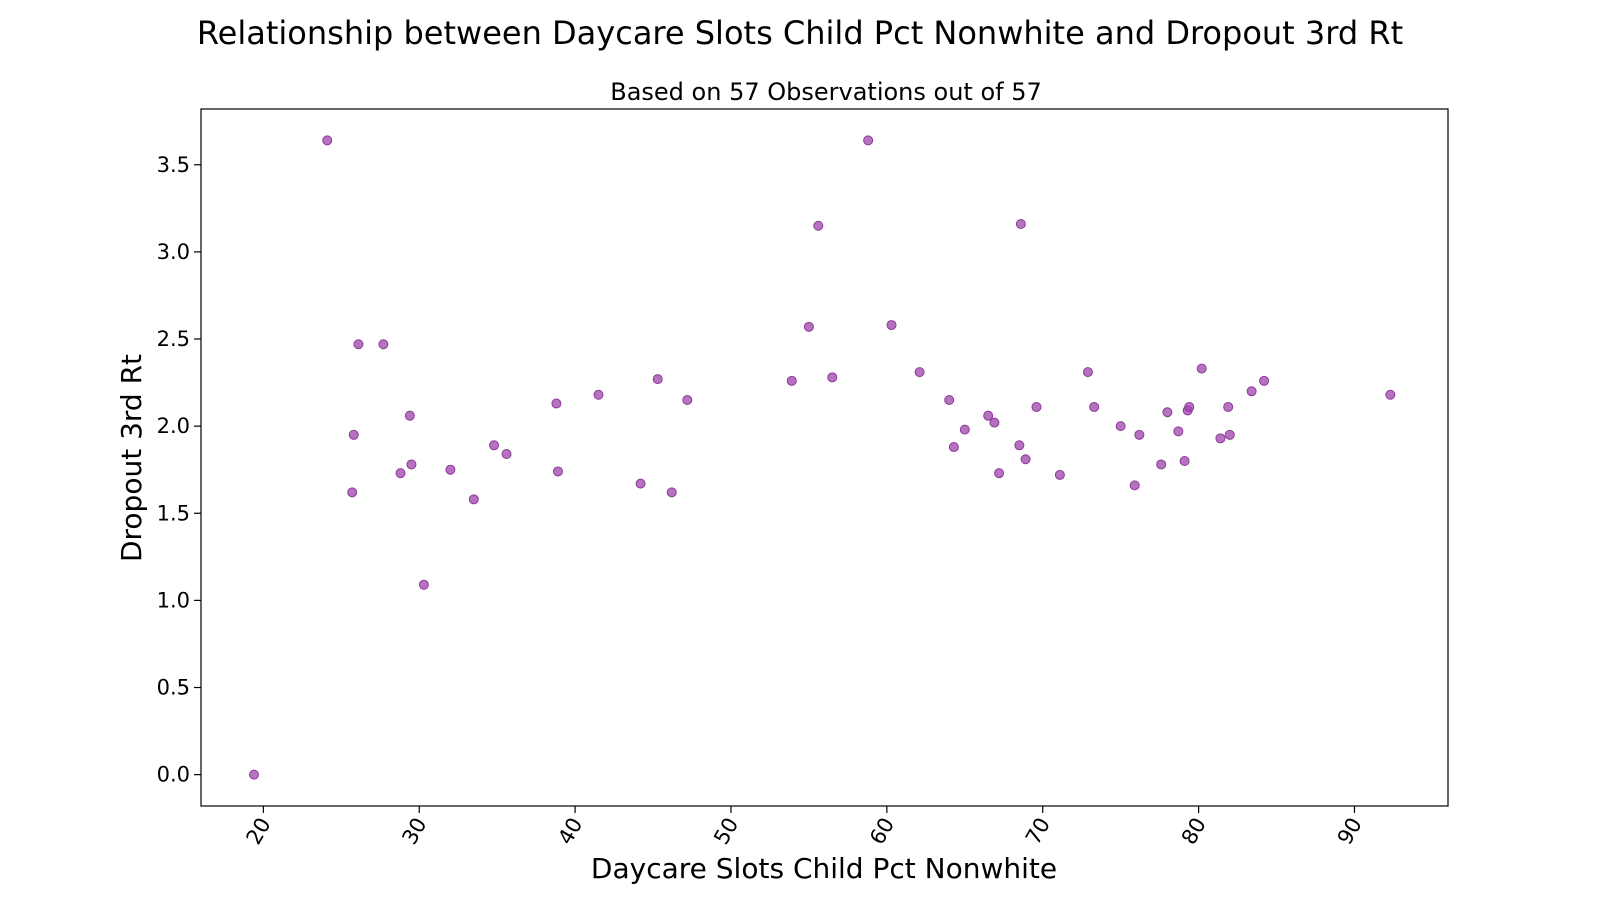 The height and width of the screenshot is (900, 1600). What do you see at coordinates (1194, 831) in the screenshot?
I see `x-tick-label: 80` at bounding box center [1194, 831].